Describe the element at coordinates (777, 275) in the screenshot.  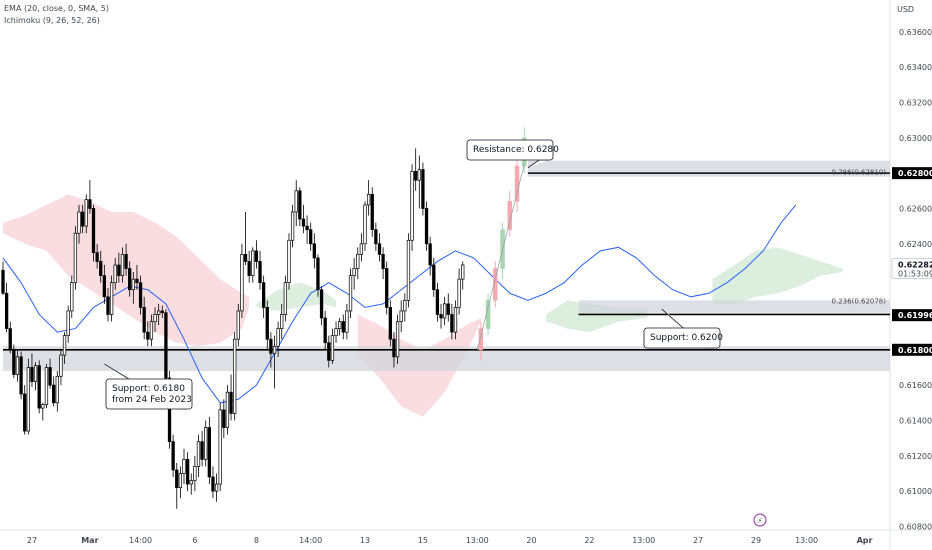
I see `ichimoku-cloud-bullish` at that location.